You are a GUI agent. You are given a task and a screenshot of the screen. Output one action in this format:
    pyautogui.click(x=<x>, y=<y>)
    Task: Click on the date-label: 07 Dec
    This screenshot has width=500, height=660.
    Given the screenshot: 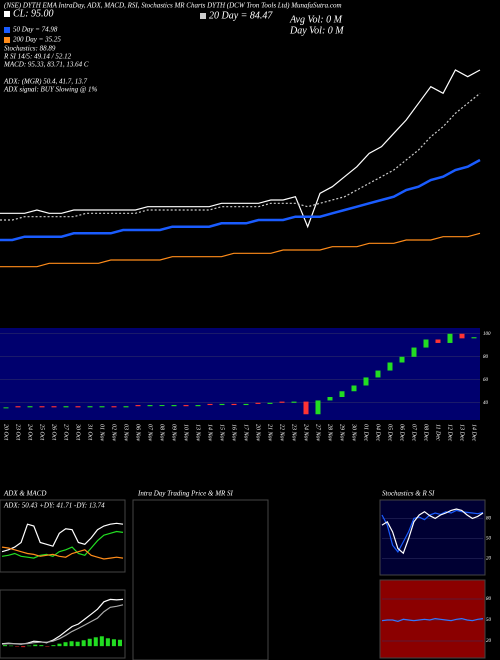 What is the action you would take?
    pyautogui.click(x=414, y=432)
    